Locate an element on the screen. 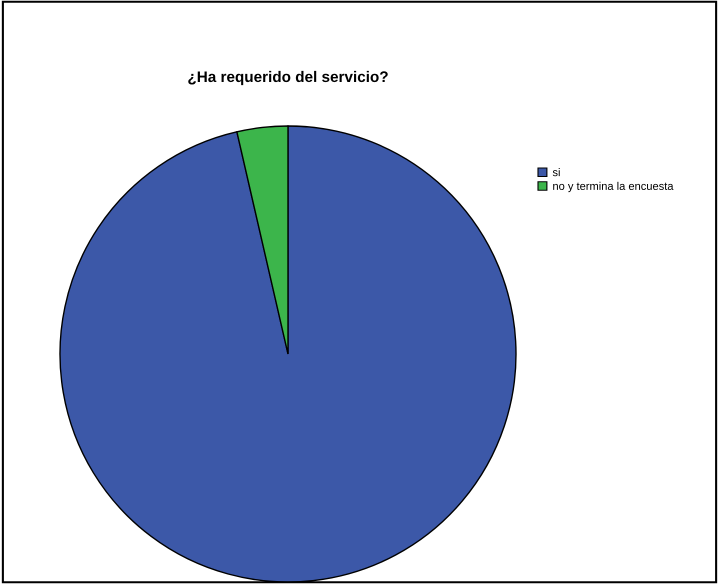 Image resolution: width=719 pixels, height=584 pixels. chart-title: ¿Ha requerido del servicio? is located at coordinates (288, 78).